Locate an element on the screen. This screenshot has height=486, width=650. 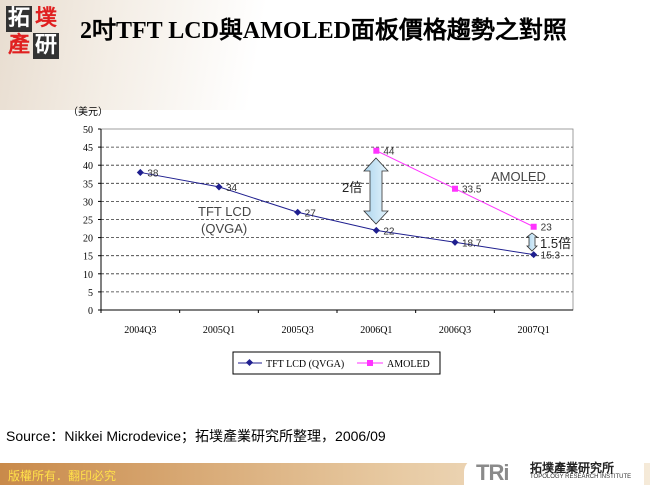
legend-marker-amoled is located at coordinates (370, 363).